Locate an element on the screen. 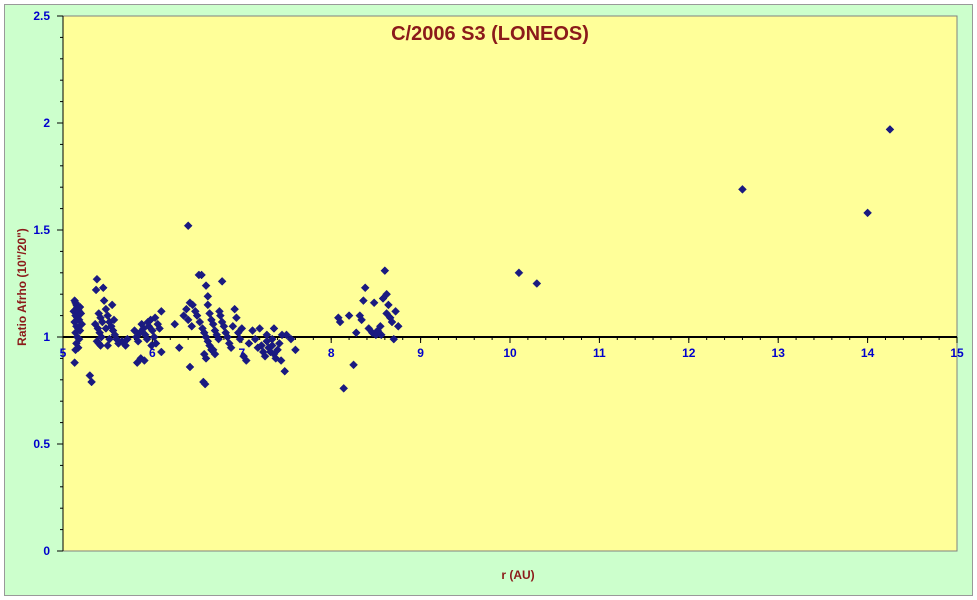 The image size is (977, 600). x-tick-label: 12 is located at coordinates (689, 353).